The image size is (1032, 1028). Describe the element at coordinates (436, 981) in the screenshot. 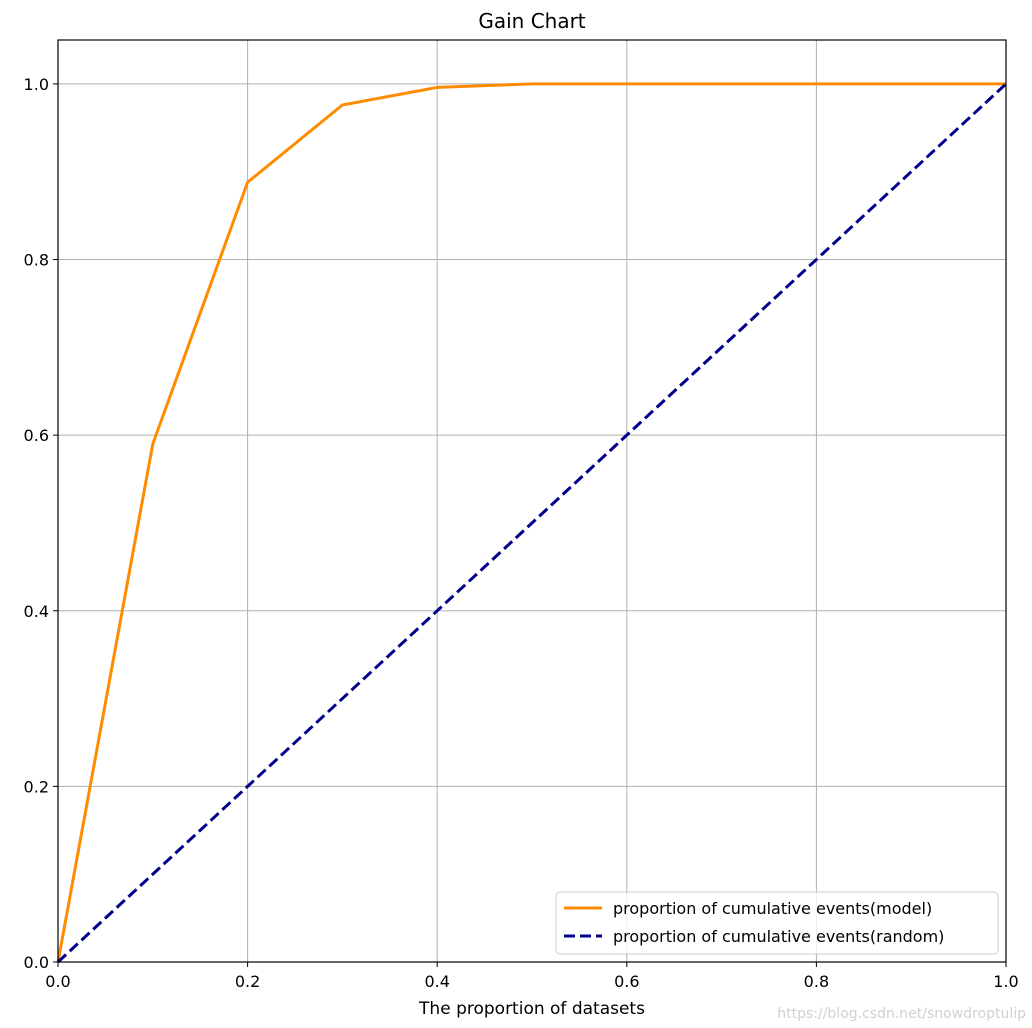

I see `x-tick-label: 0.4` at that location.